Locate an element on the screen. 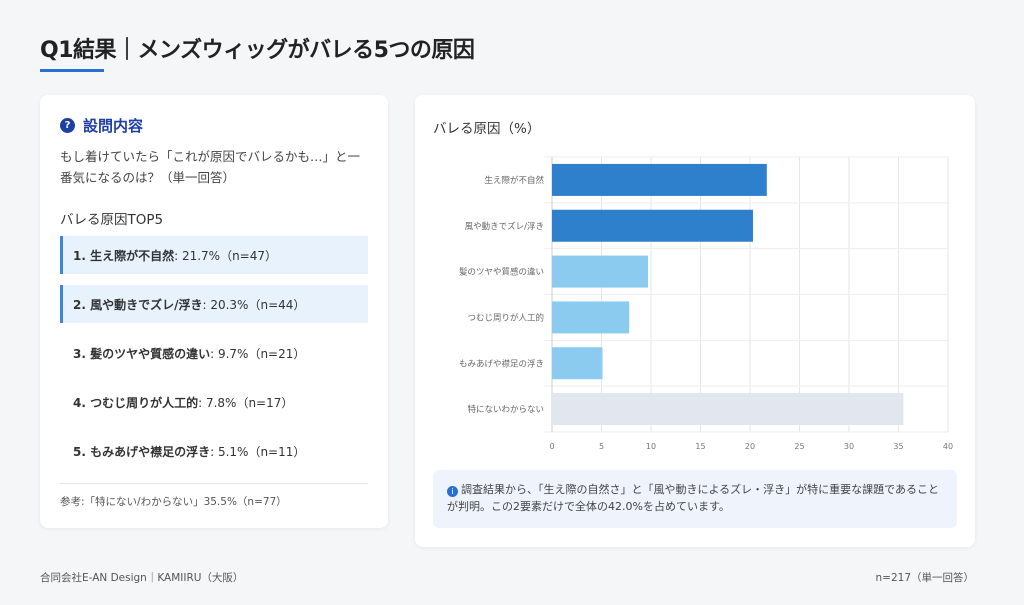 The width and height of the screenshot is (1024, 605). item-value: : 20.3%（n=44） is located at coordinates (254, 304).